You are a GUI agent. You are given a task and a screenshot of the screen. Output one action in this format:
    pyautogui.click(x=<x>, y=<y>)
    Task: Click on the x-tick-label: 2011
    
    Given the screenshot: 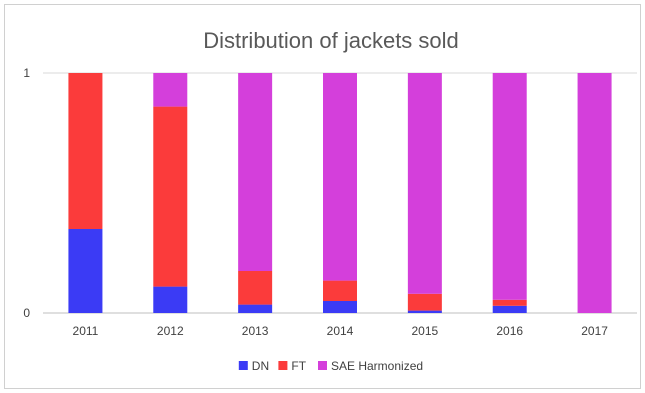 What is the action you would take?
    pyautogui.click(x=86, y=331)
    